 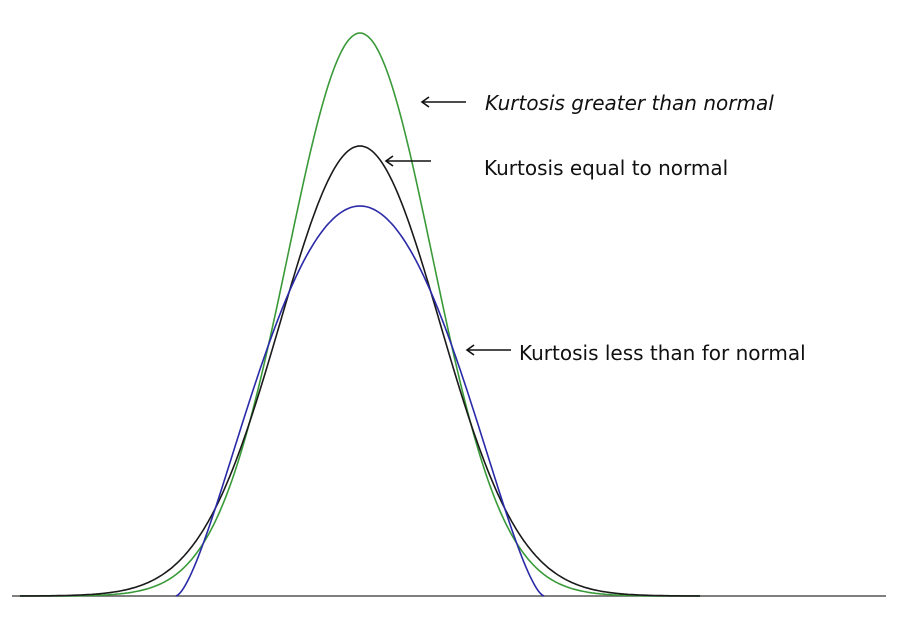 What do you see at coordinates (407, 161) in the screenshot?
I see `arrow-equal` at bounding box center [407, 161].